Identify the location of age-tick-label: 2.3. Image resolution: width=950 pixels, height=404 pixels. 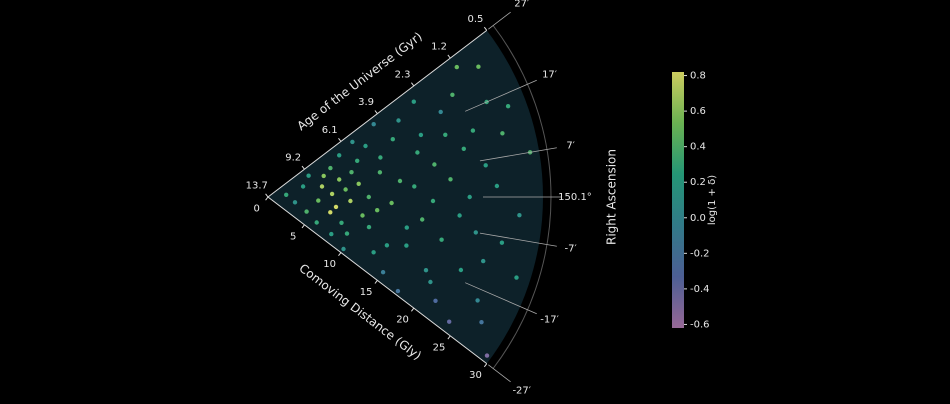
(403, 74).